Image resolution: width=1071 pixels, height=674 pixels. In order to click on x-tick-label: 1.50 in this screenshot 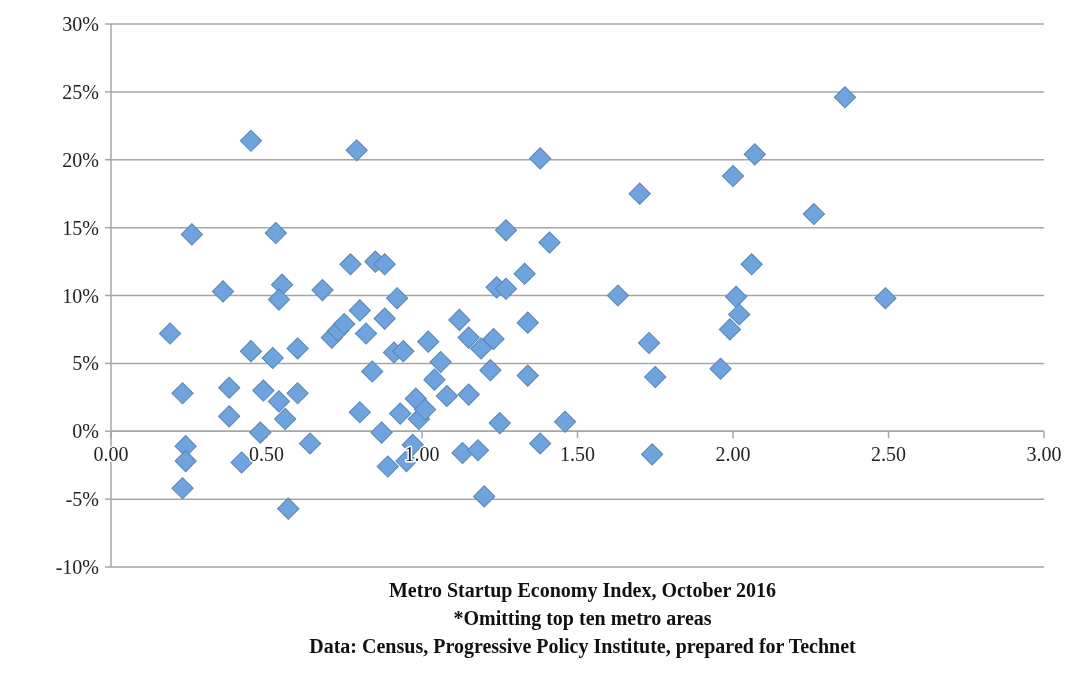, I will do `click(577, 454)`.